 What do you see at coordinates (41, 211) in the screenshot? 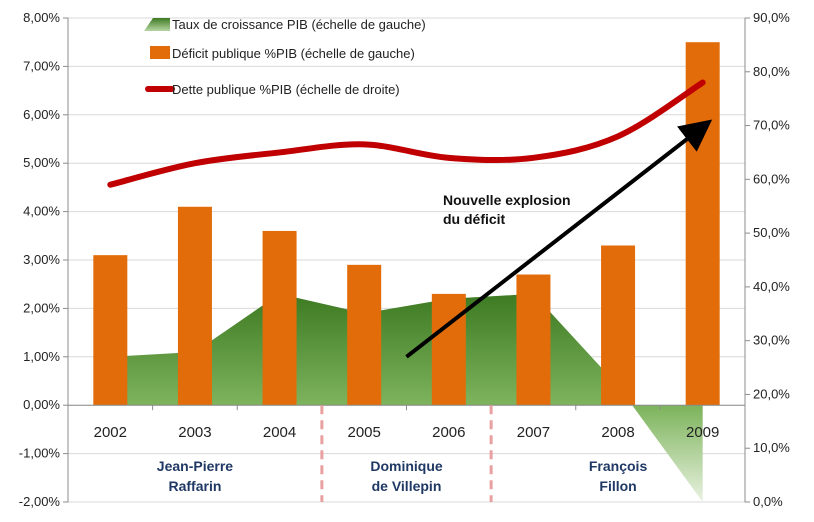
I see `left-tick-label: 4,00%` at bounding box center [41, 211].